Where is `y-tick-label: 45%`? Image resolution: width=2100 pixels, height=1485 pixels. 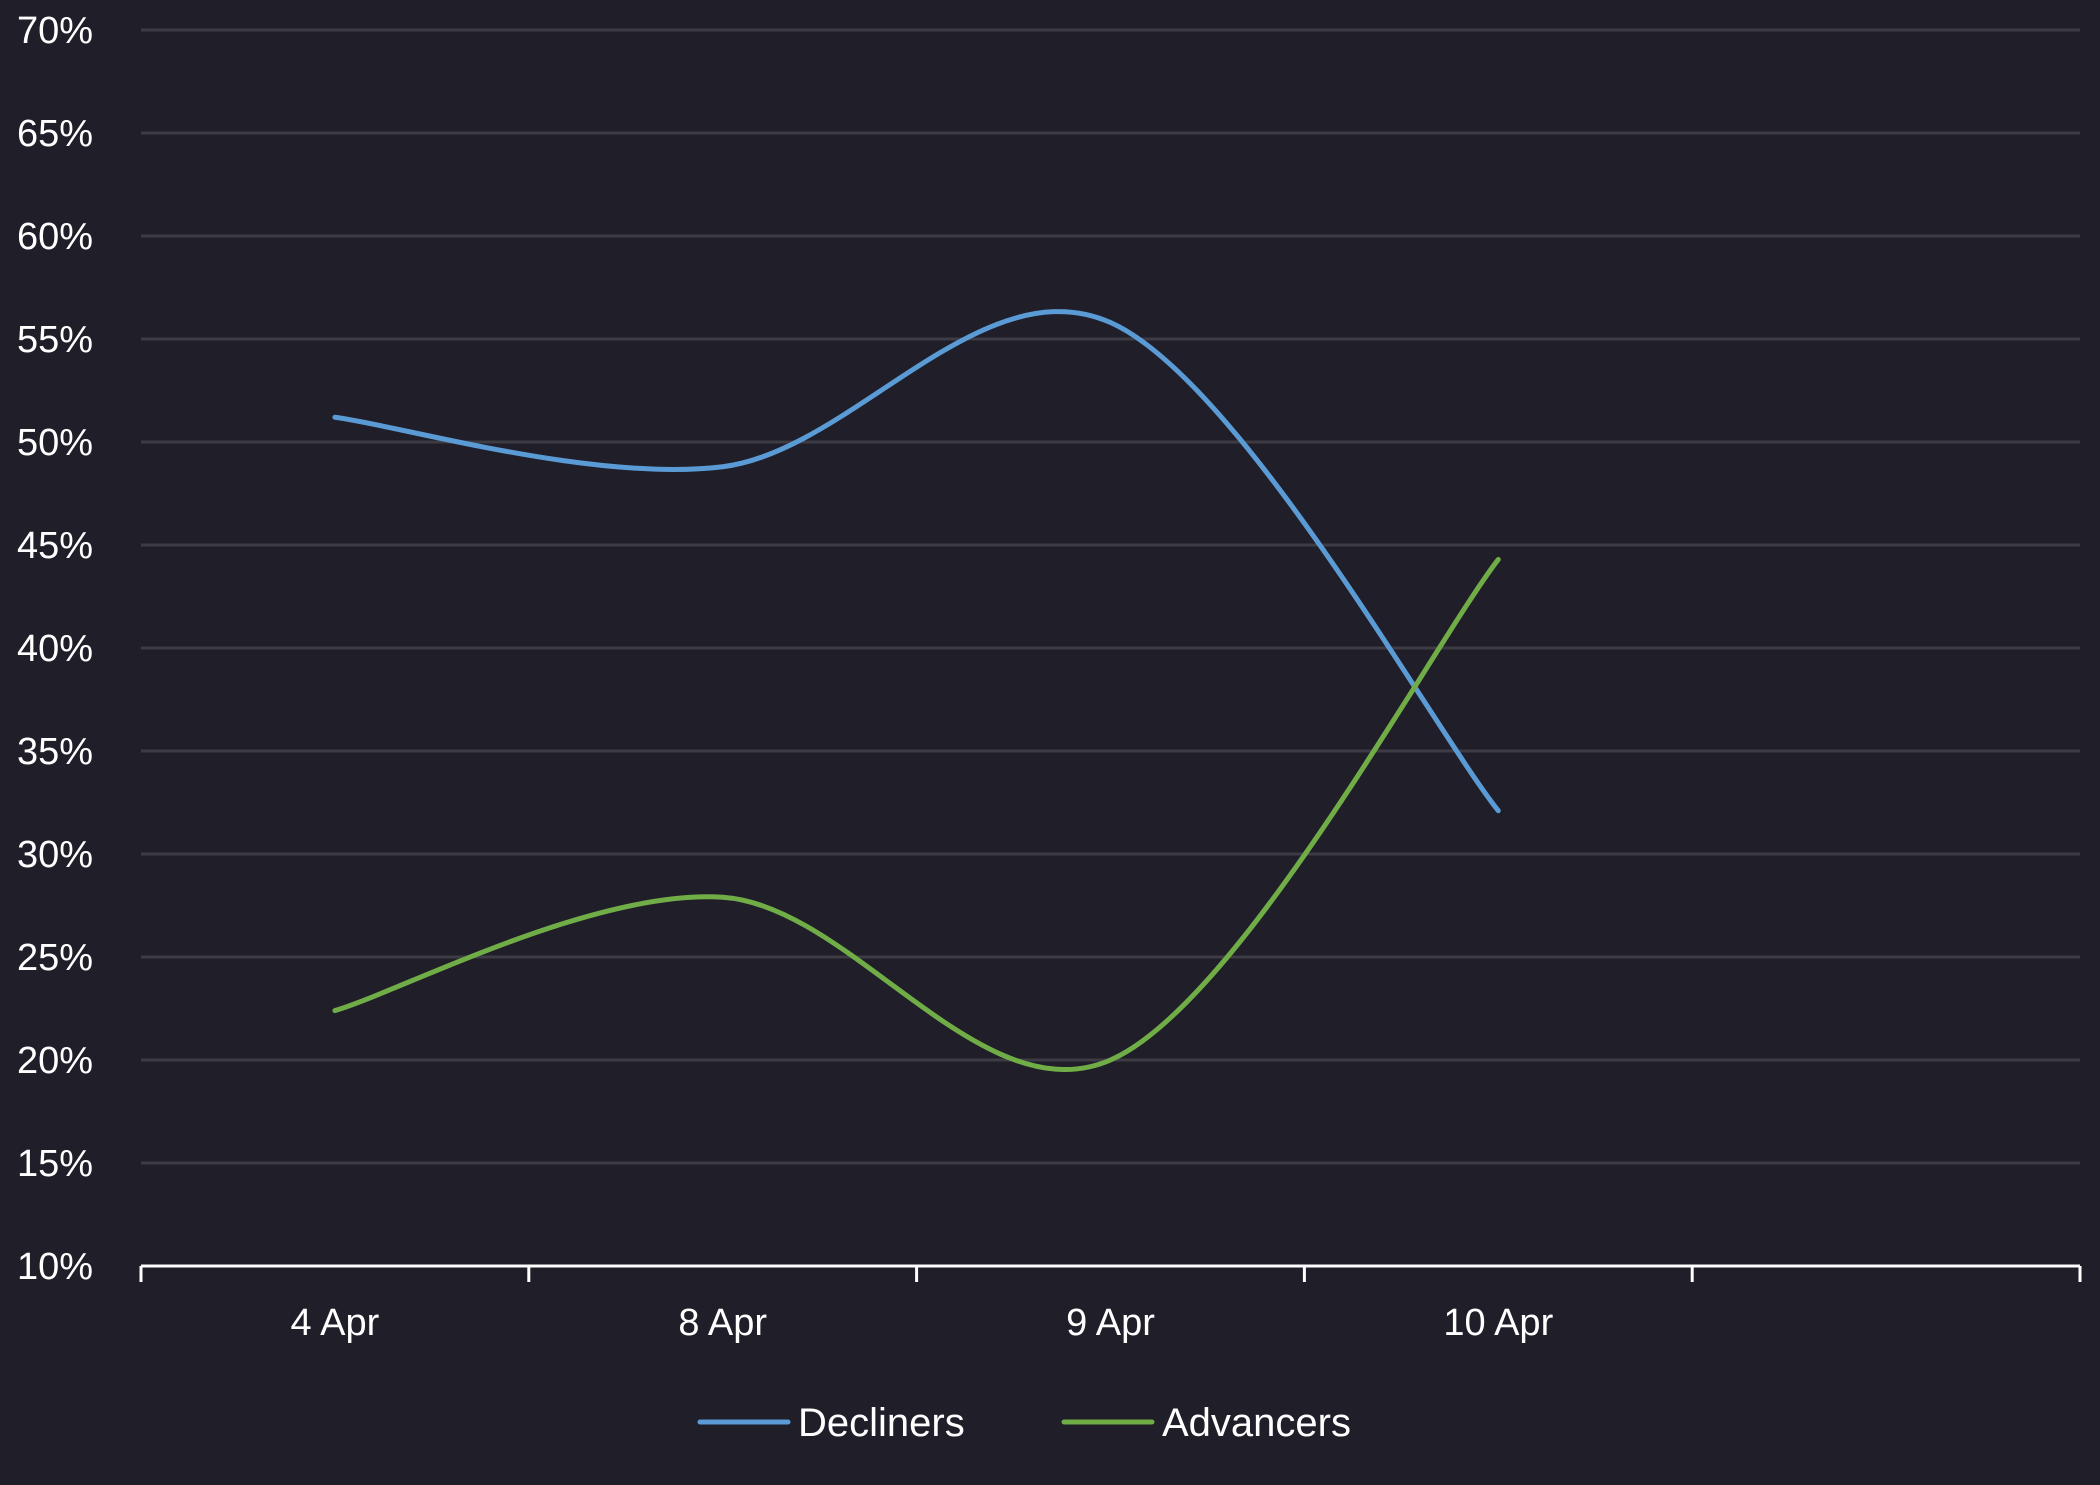
y-tick-label: 45% is located at coordinates (55, 546).